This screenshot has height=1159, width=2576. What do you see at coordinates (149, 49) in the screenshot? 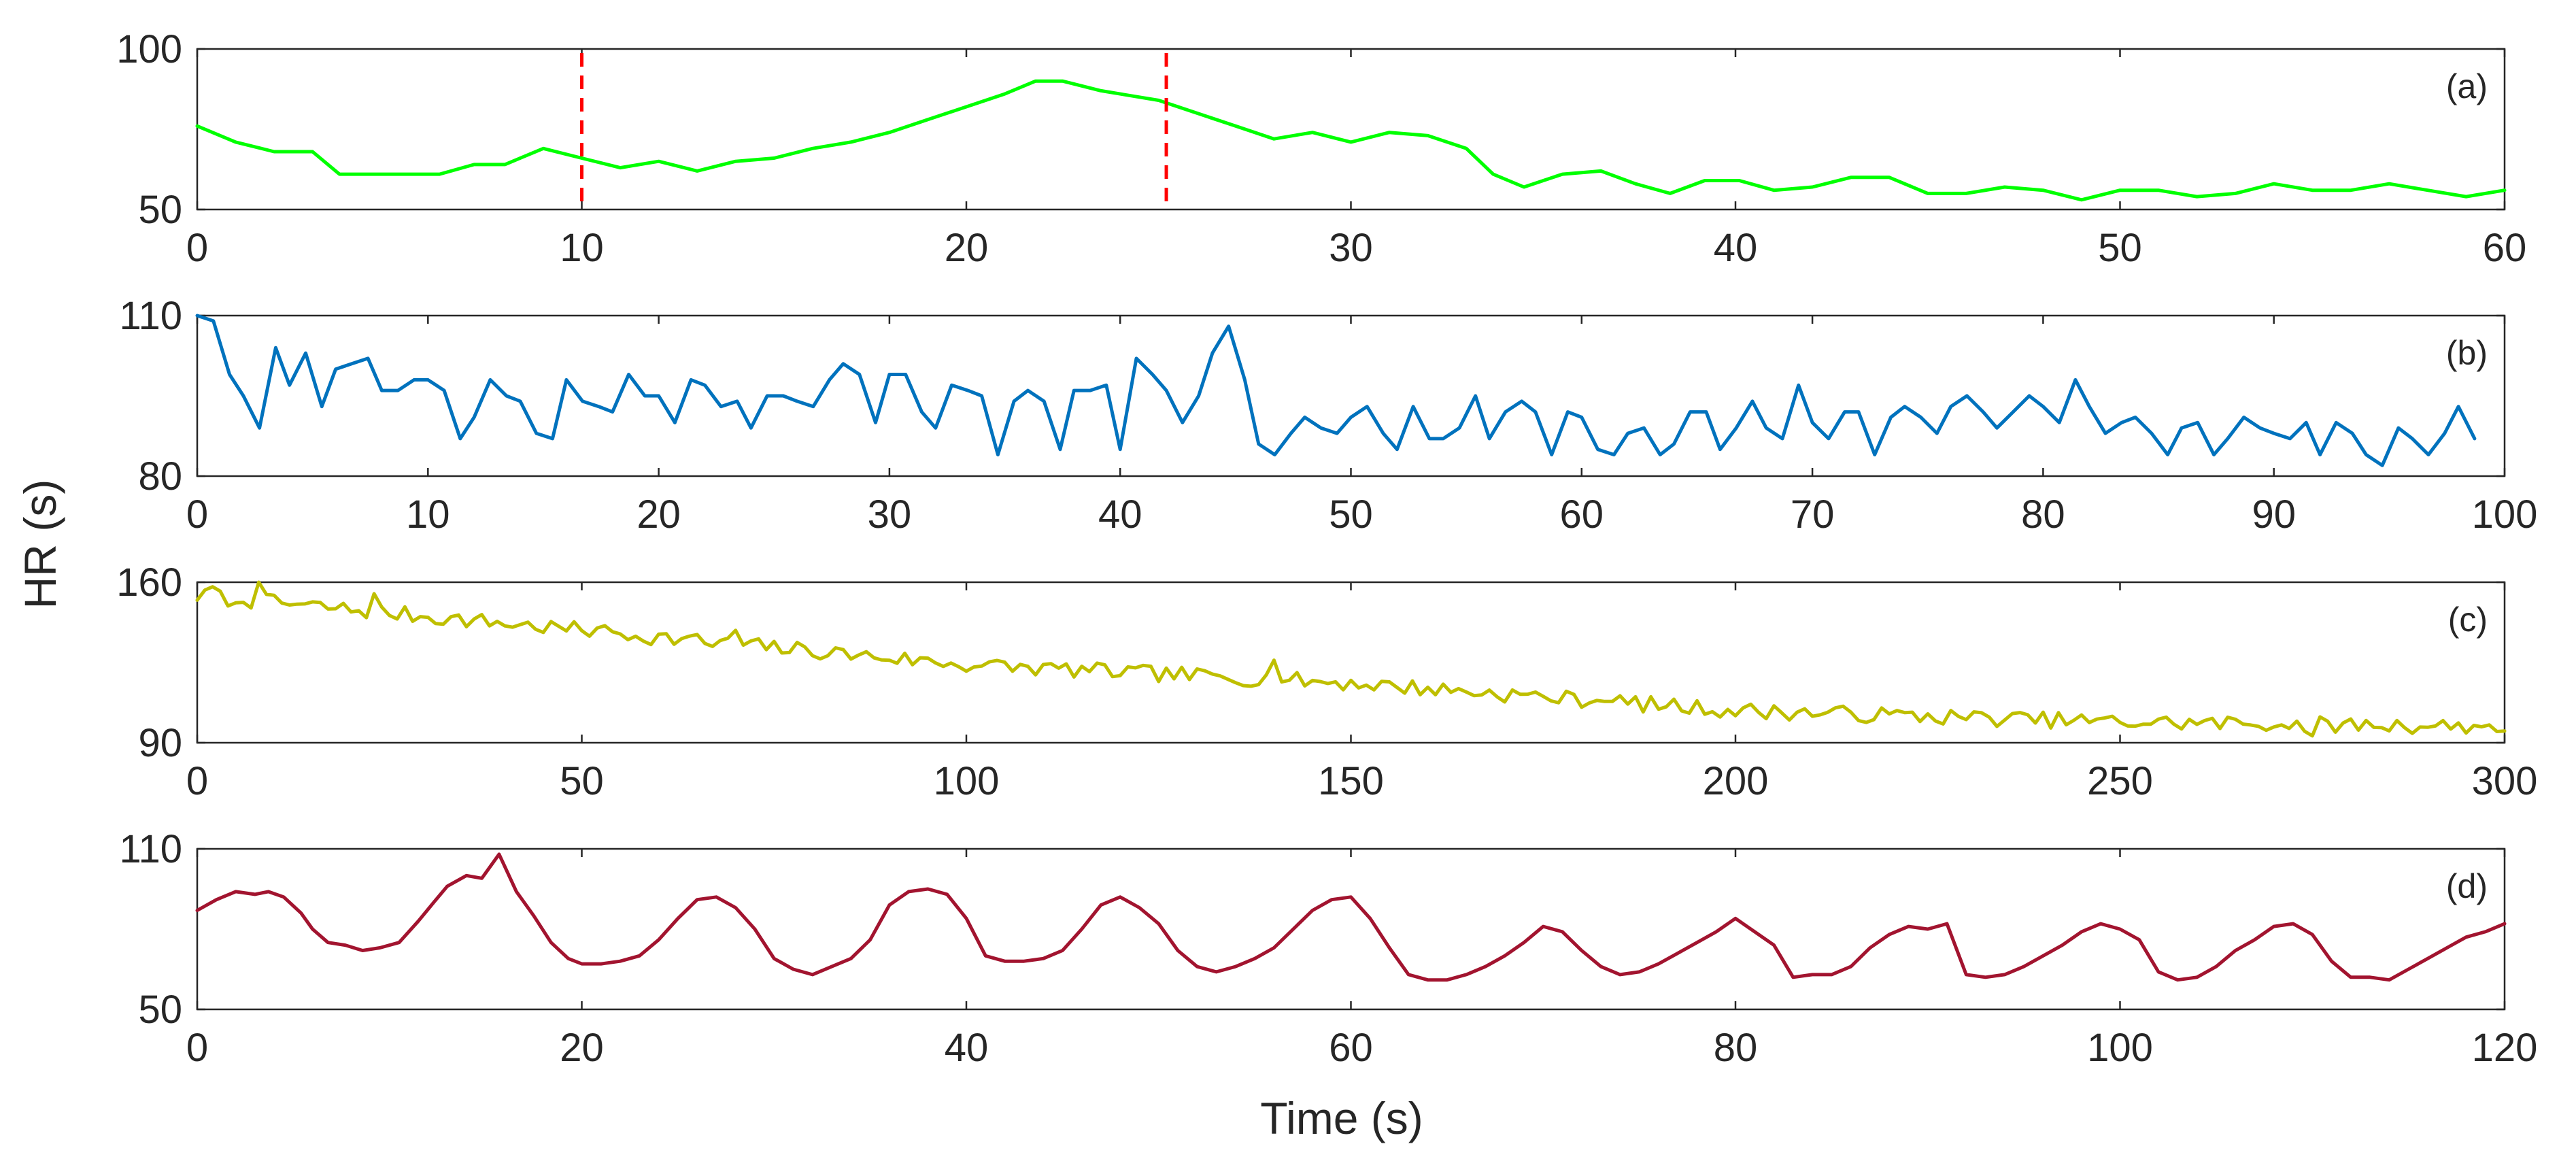
I see `y-tick-label: 100` at bounding box center [149, 49].